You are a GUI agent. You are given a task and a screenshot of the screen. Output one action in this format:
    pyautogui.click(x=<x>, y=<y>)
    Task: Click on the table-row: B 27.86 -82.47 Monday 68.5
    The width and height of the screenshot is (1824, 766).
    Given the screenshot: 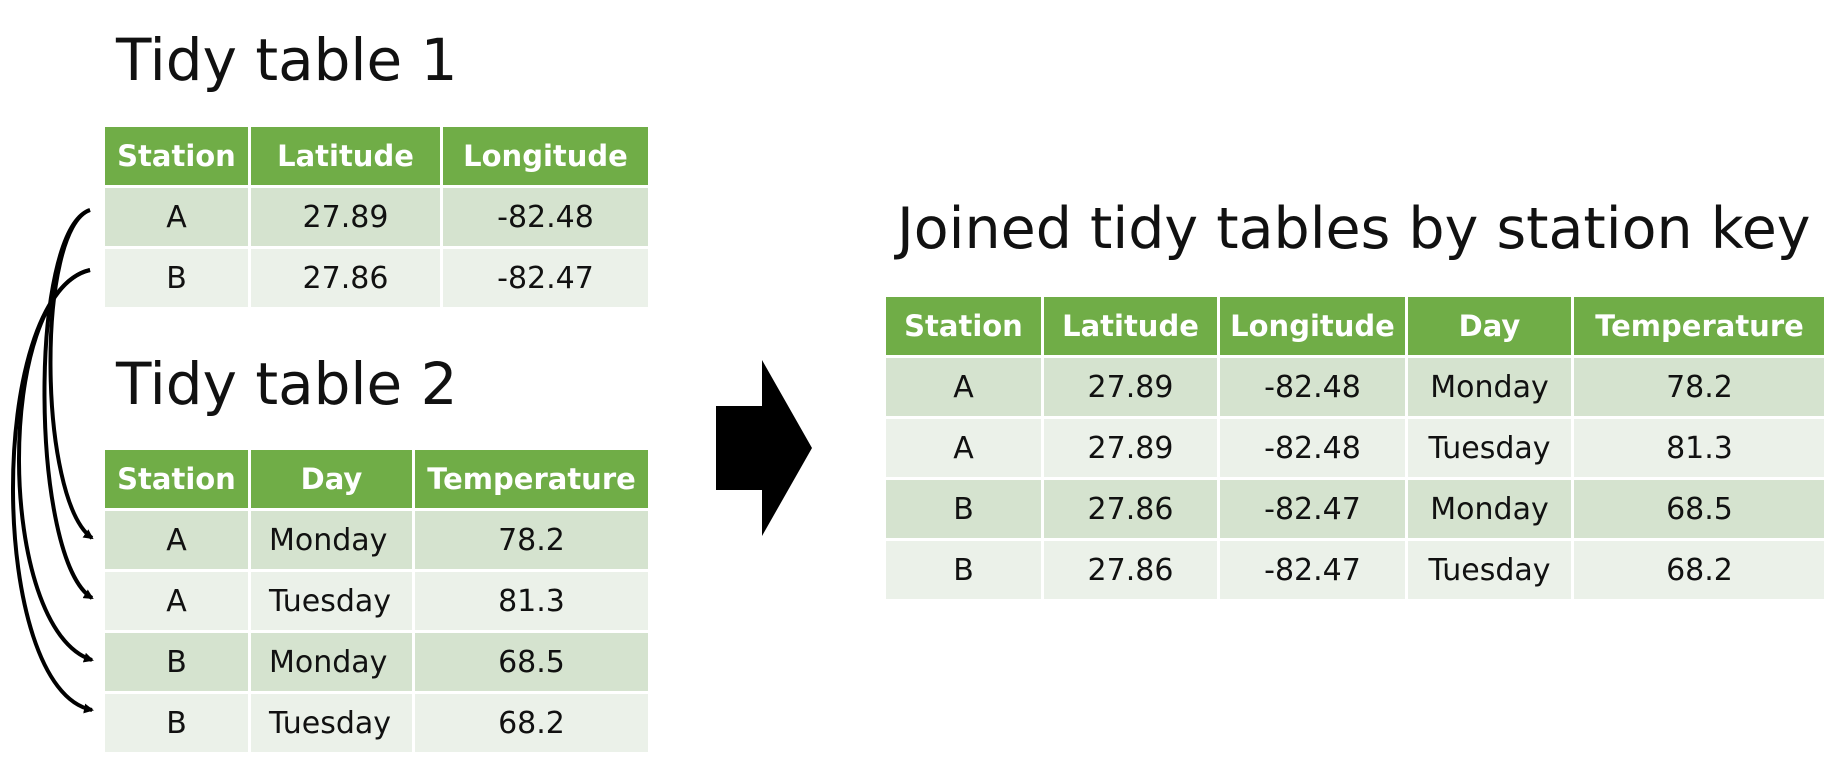 What is the action you would take?
    pyautogui.click(x=1353, y=509)
    